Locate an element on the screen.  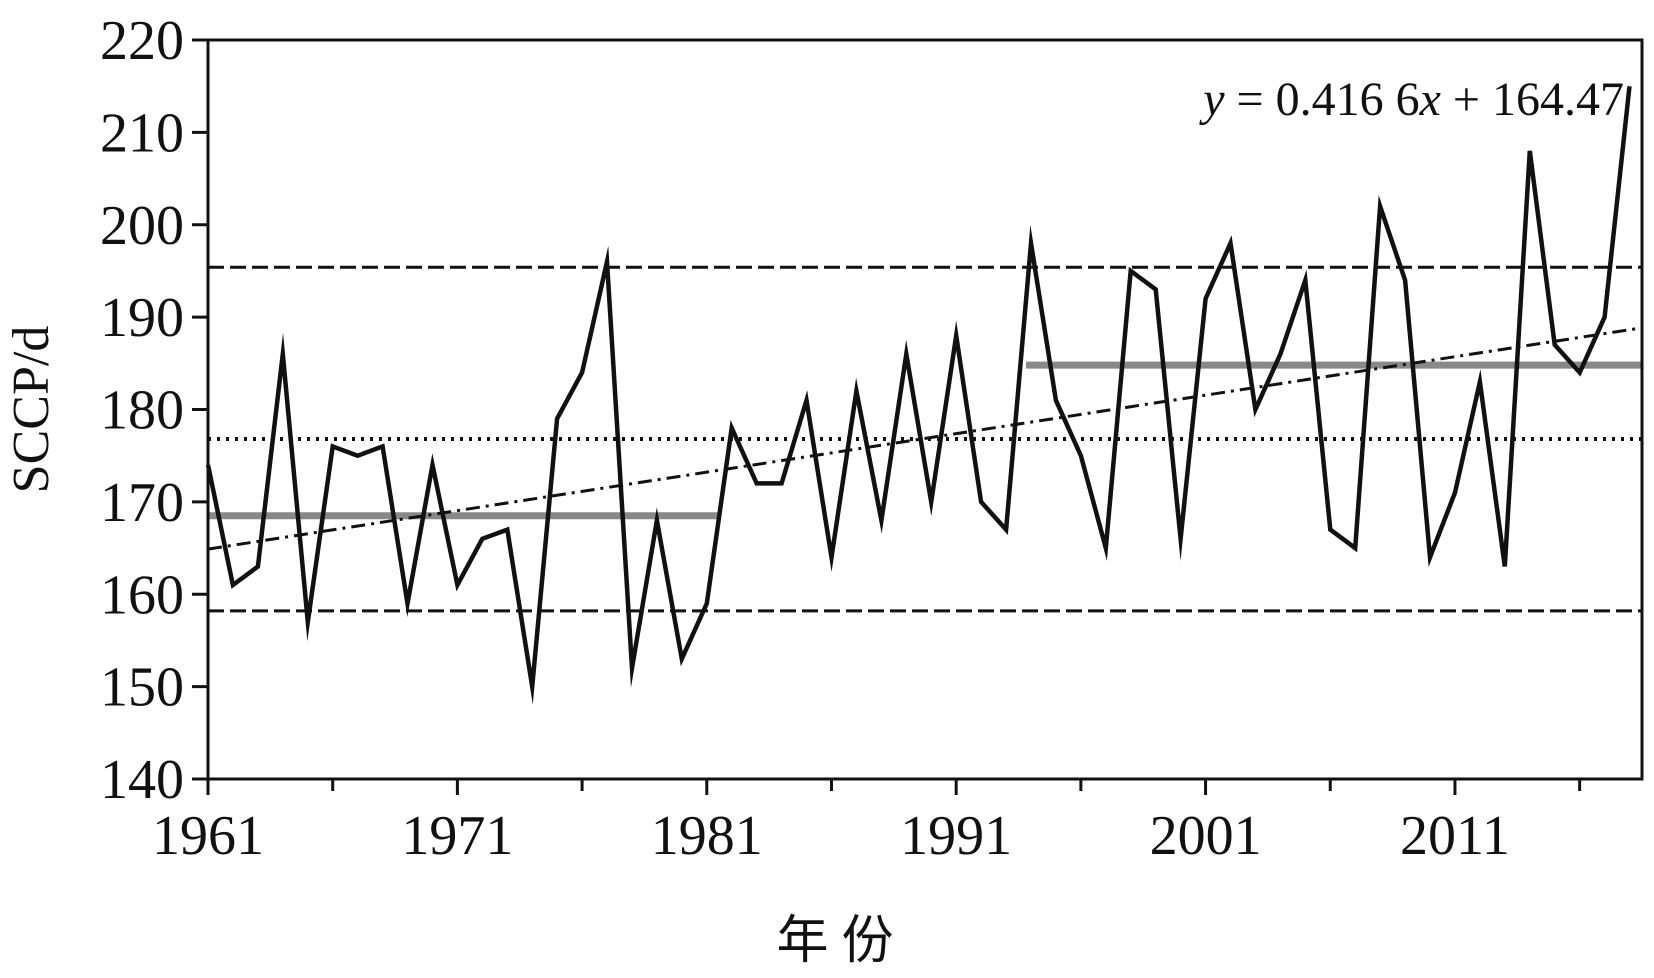
x-axis: 1961 1971 1981 1991 2001 2011 is located at coordinates (867, 823).